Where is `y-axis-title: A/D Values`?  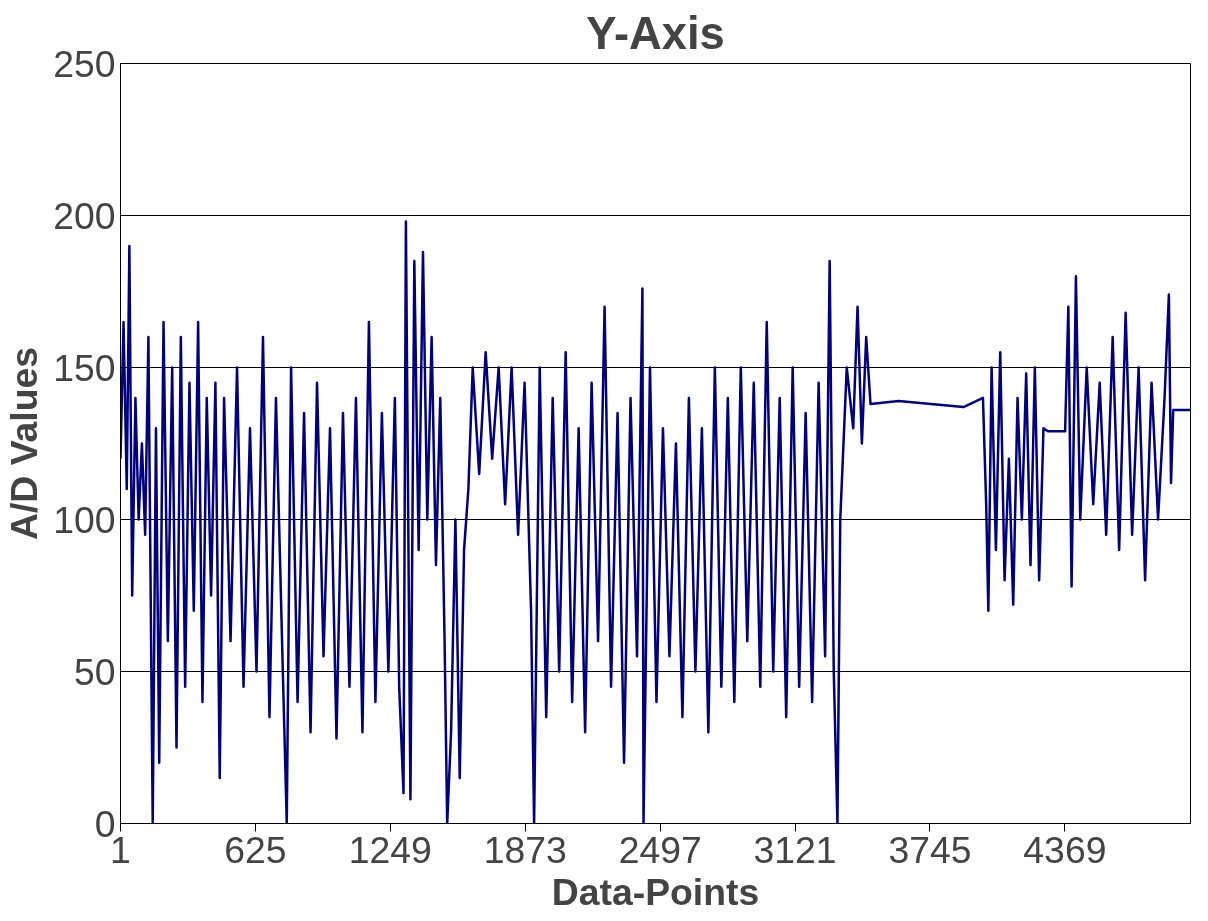
y-axis-title: A/D Values is located at coordinates (24, 443).